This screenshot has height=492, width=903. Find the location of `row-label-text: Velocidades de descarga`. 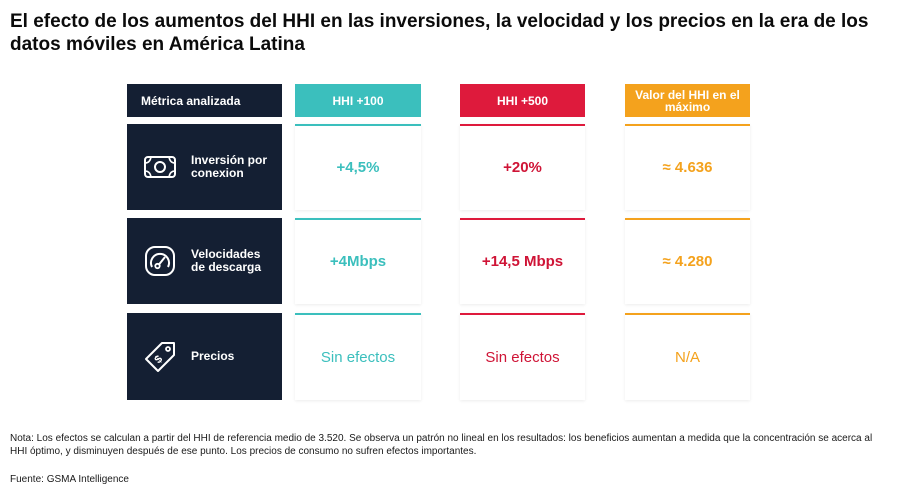

row-label-text: Velocidades de descarga is located at coordinates (226, 260).